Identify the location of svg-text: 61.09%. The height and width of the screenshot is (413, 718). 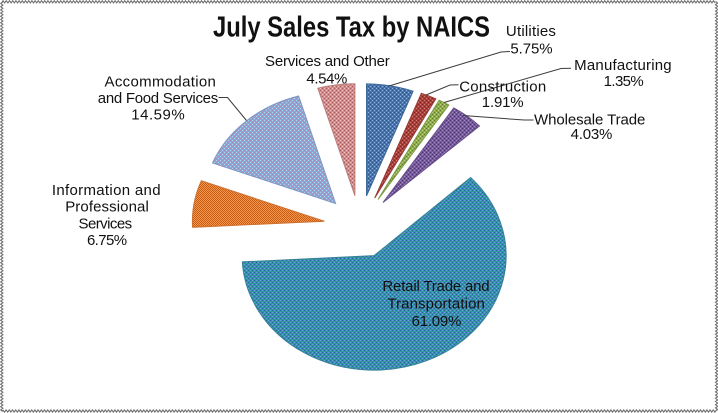
(437, 321).